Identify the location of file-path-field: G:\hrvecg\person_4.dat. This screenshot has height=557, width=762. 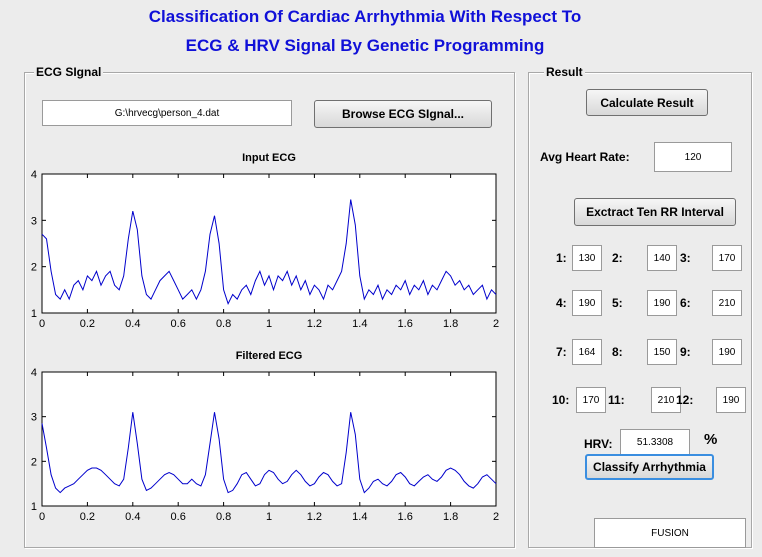
(167, 113).